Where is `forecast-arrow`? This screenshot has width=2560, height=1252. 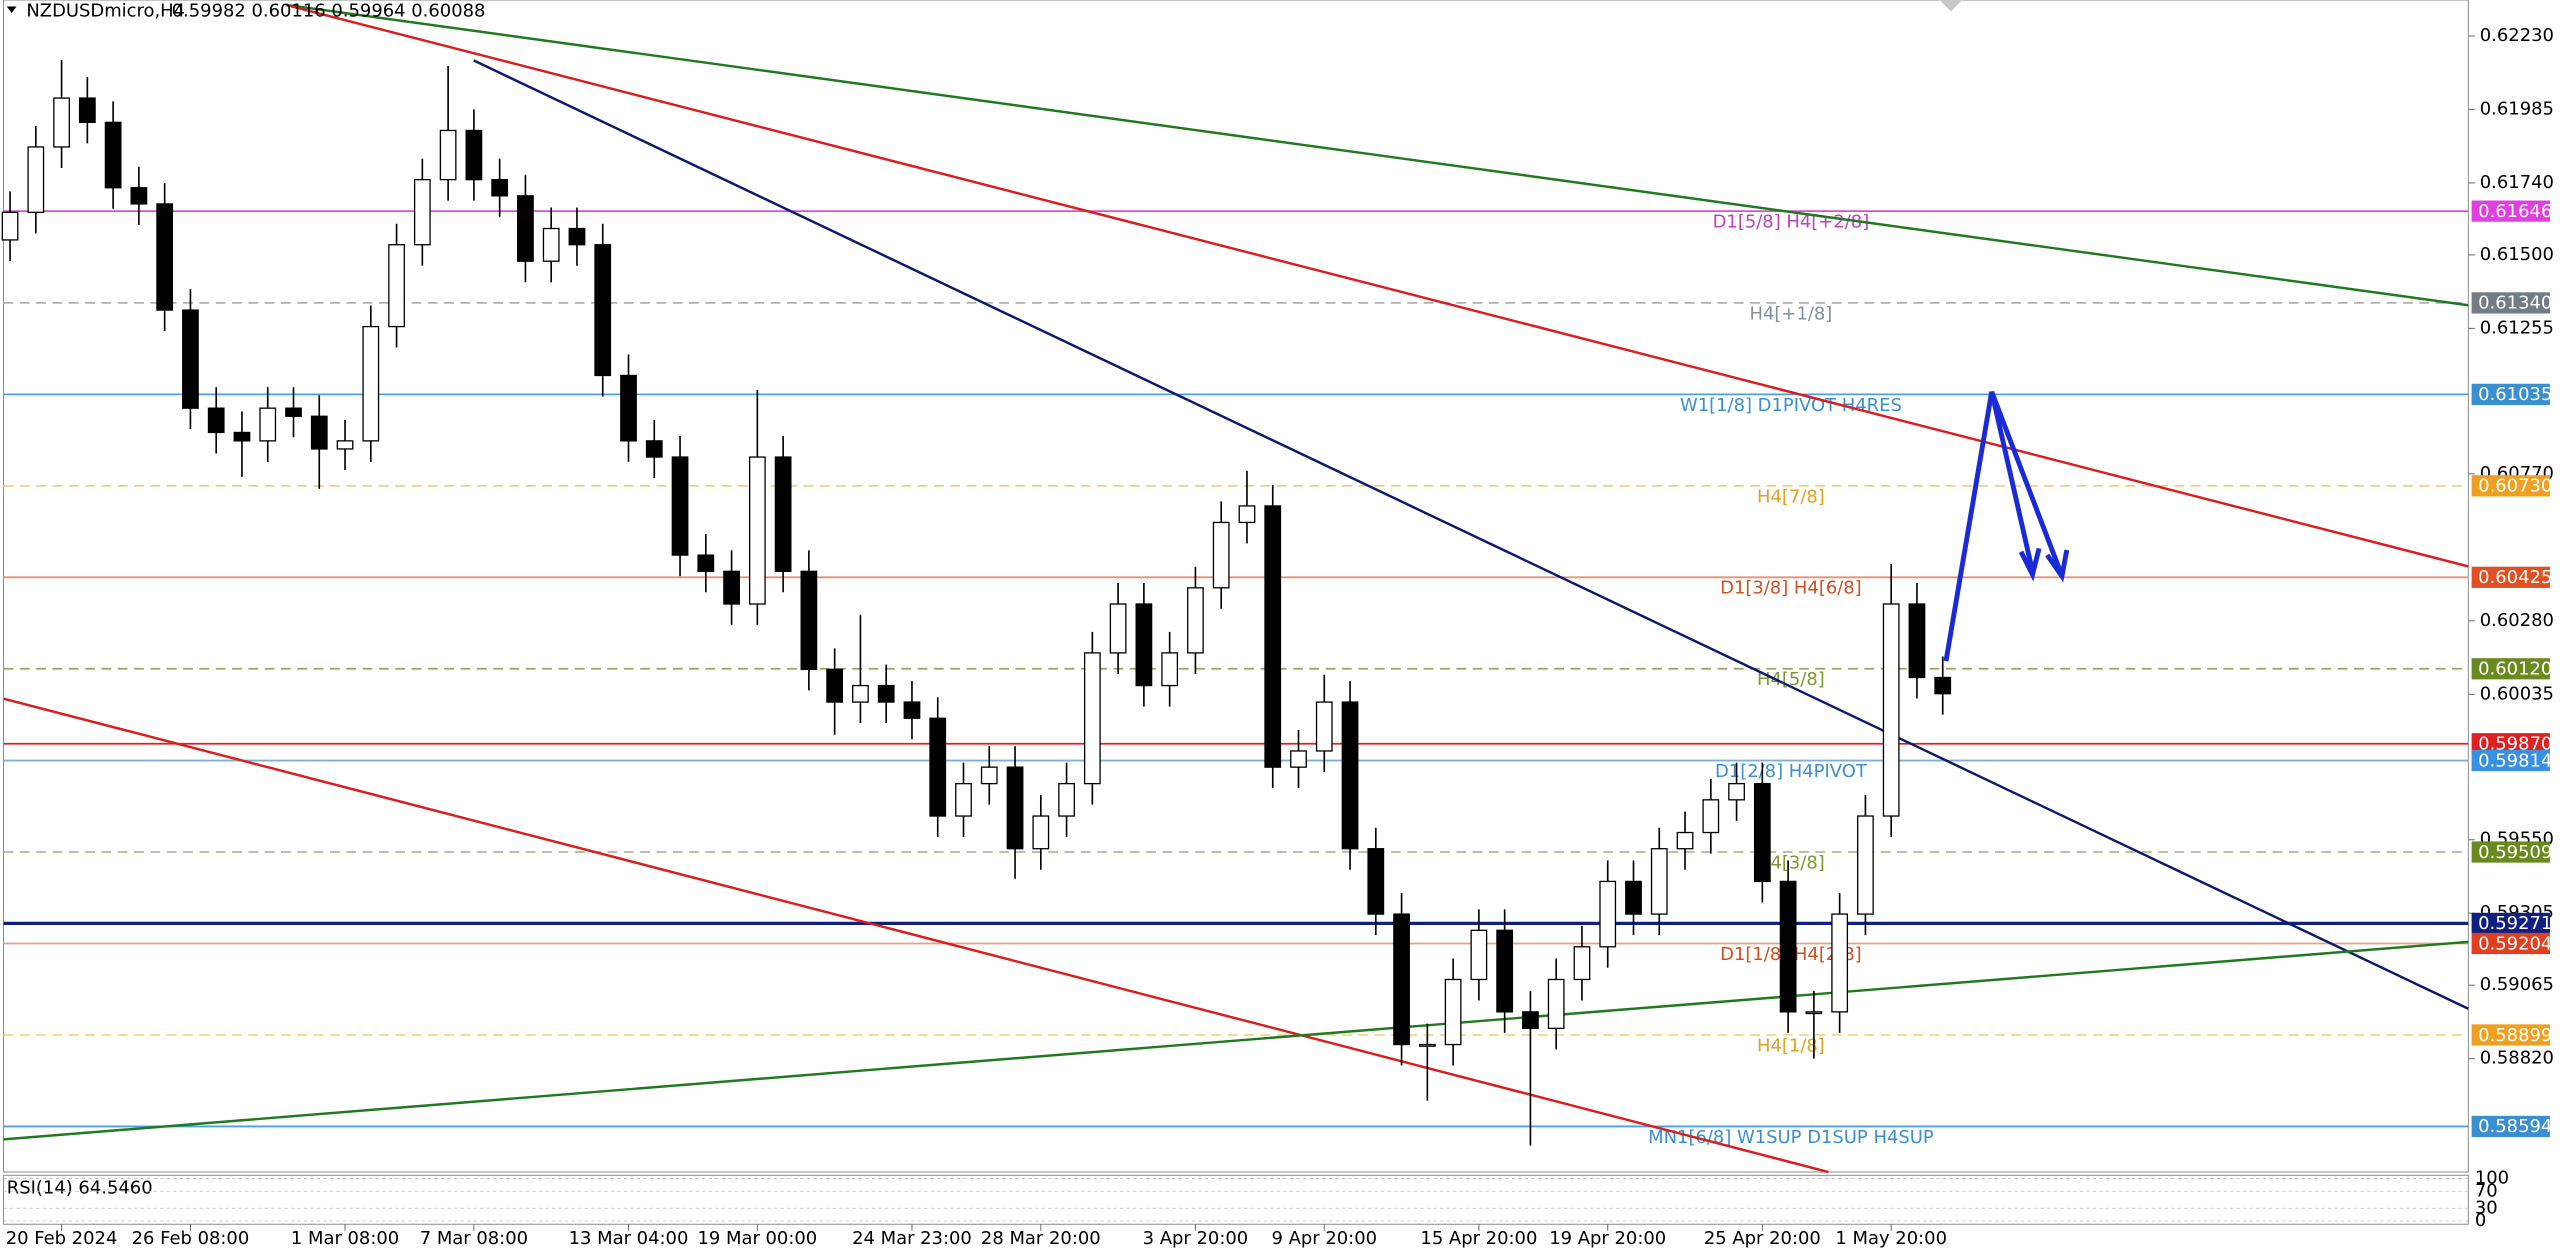
forecast-arrow is located at coordinates (2006, 526).